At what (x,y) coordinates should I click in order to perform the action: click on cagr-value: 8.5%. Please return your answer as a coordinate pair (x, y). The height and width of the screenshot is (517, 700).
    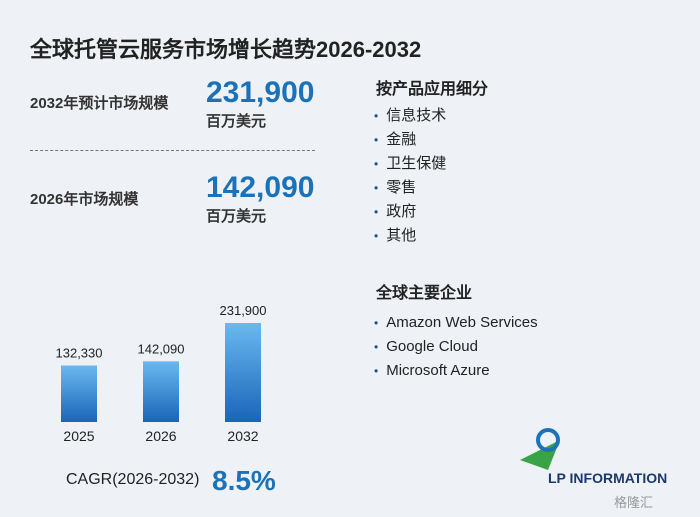
    Looking at the image, I should click on (244, 480).